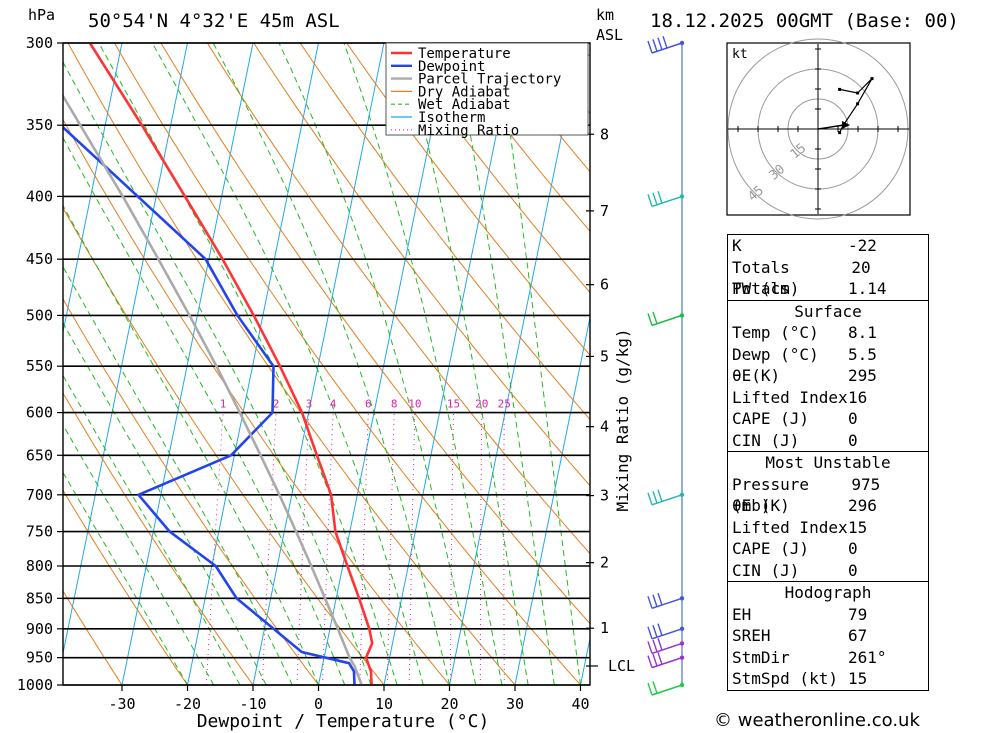 The image size is (1000, 733). What do you see at coordinates (504, 404) in the screenshot?
I see `mixing-ratio-label: 25` at bounding box center [504, 404].